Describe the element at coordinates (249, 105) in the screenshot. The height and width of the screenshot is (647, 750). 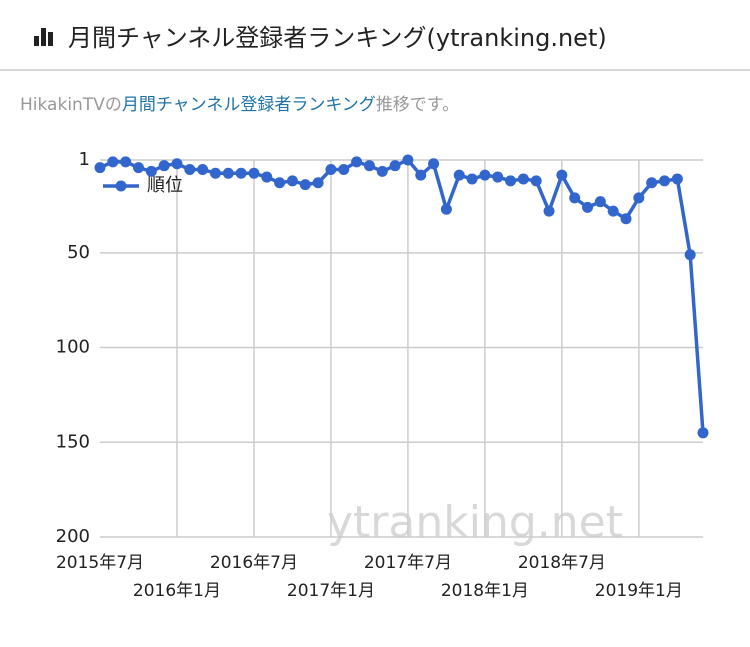
I see `subtitle-link: 月間チャンネル登録者ランキング` at that location.